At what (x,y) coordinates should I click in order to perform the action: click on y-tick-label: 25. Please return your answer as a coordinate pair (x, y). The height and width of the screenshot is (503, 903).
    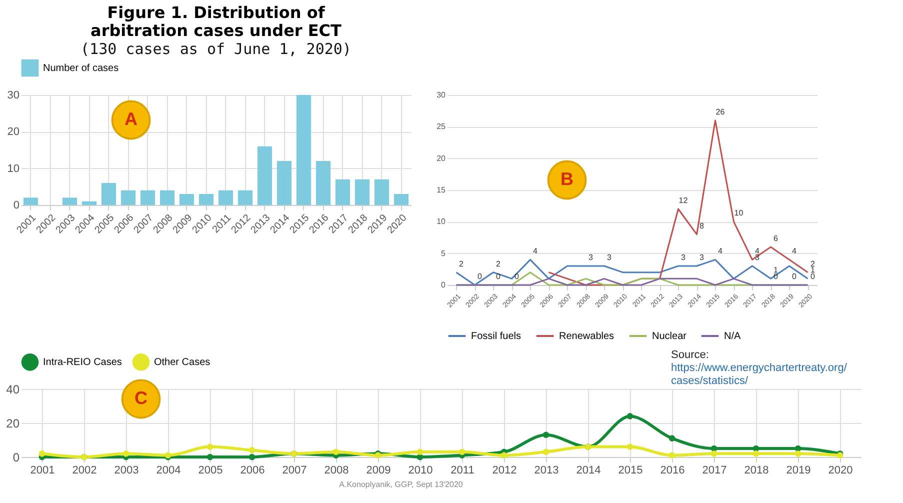
    Looking at the image, I should click on (441, 127).